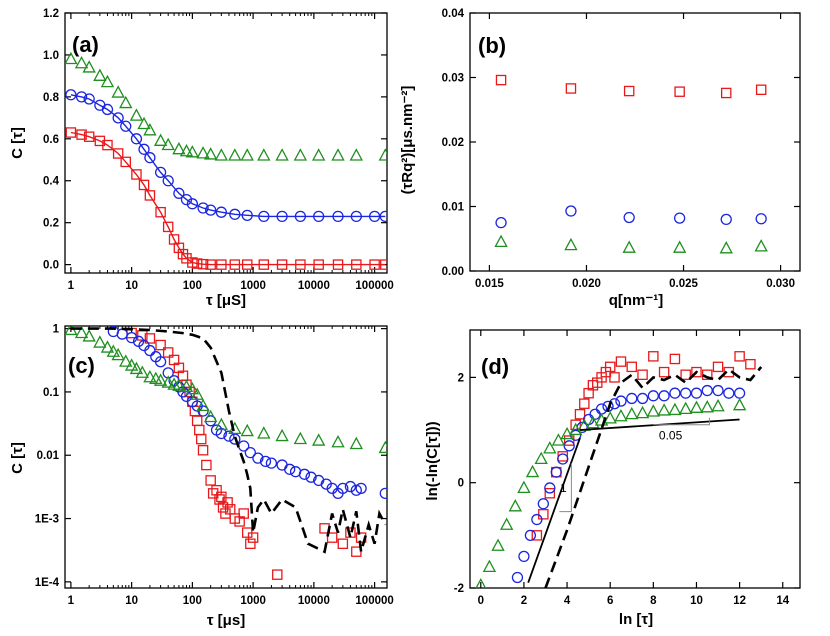 Image resolution: width=830 pixels, height=636 pixels. Describe the element at coordinates (226, 620) in the screenshot. I see `x-axis-label: τ [μs]` at that location.